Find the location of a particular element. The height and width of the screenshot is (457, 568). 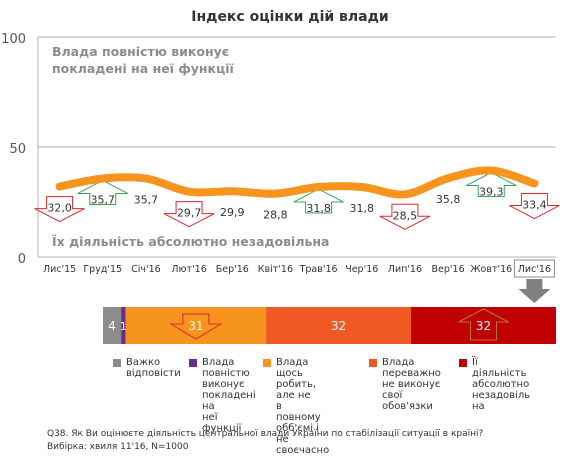

x-tick-label: Чер'16 is located at coordinates (361, 269).